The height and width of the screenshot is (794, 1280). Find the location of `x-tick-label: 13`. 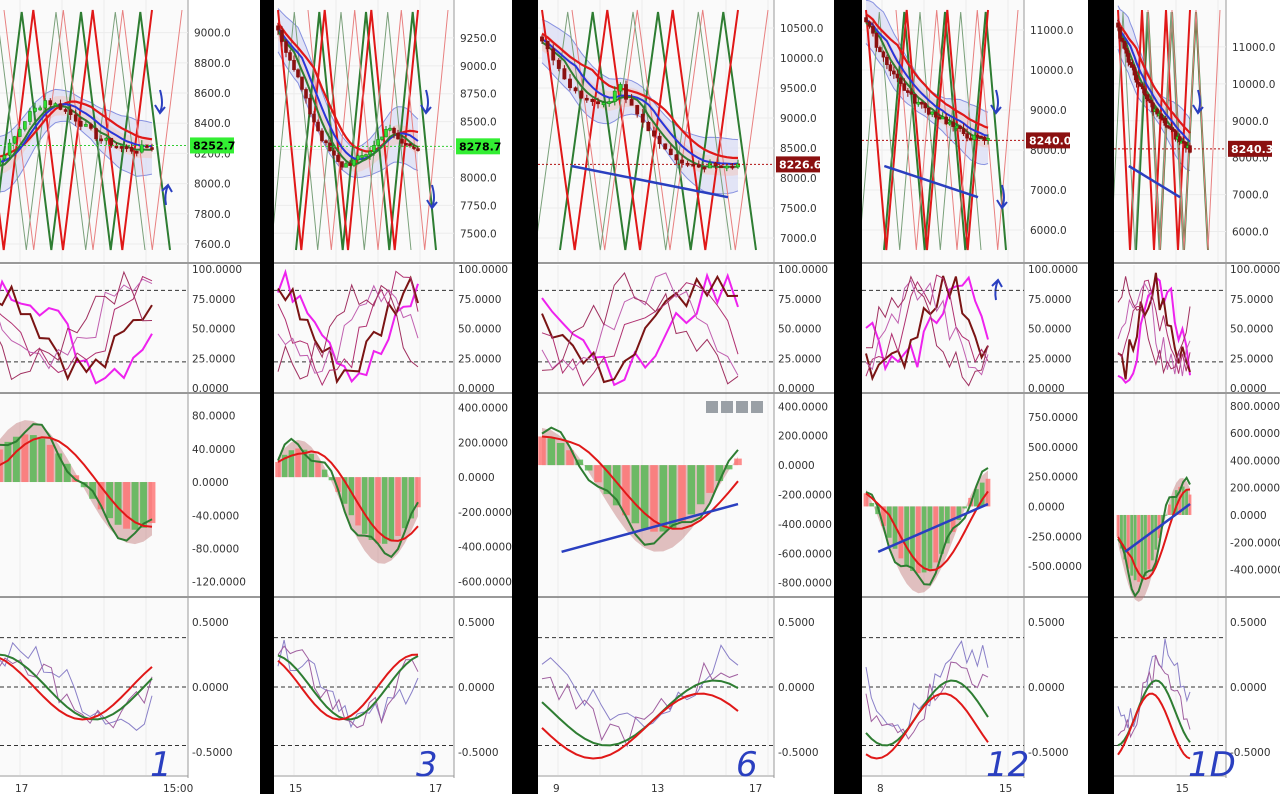

x-tick-label: 13 is located at coordinates (657, 788).